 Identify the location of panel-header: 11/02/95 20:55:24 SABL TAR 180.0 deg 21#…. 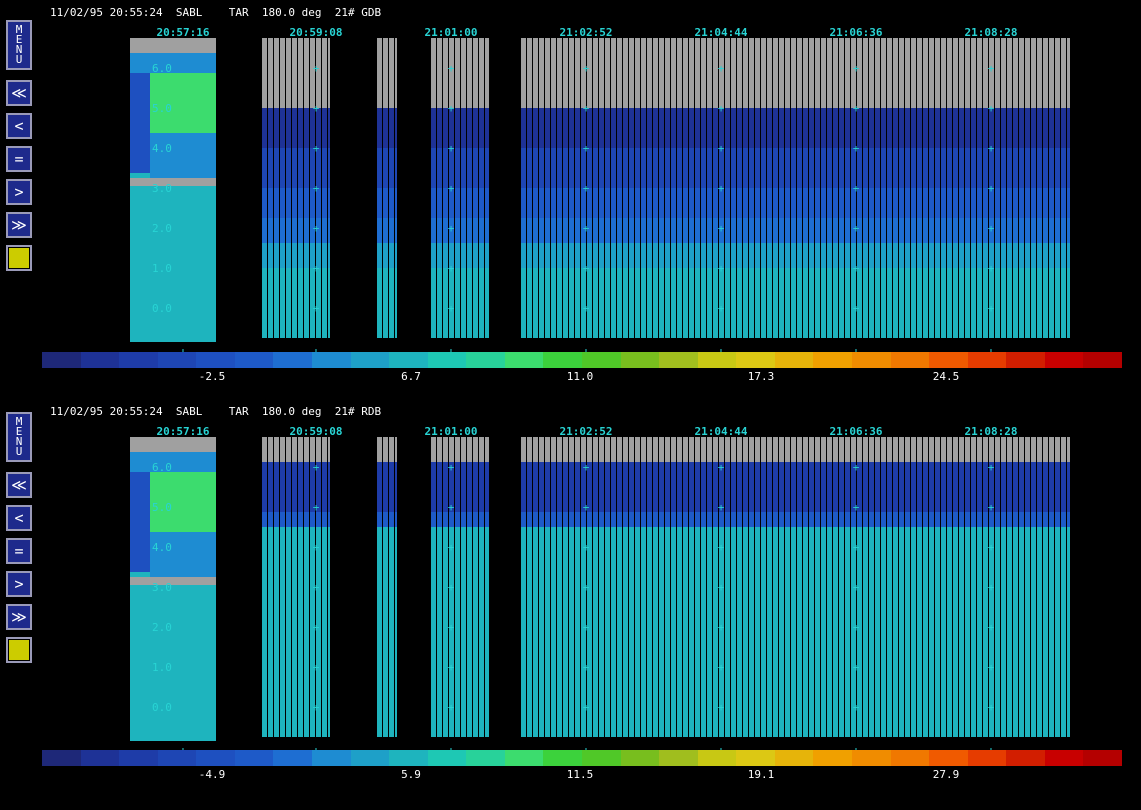
(216, 411).